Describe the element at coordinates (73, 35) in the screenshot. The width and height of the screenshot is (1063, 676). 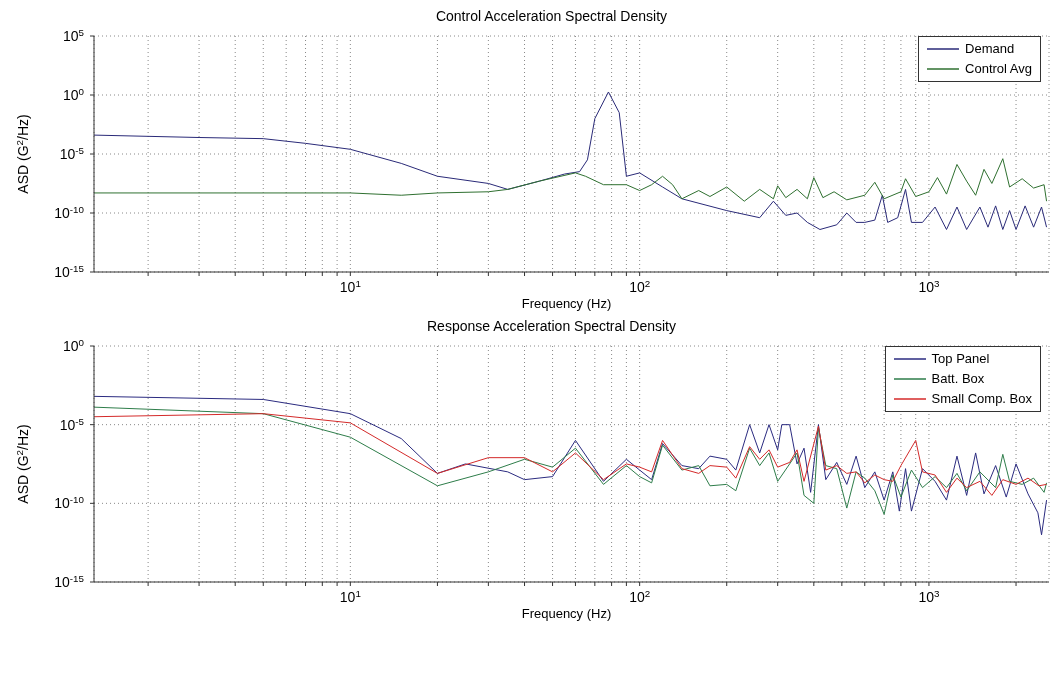
I see `y-tick-label: 10$^{5}$` at that location.